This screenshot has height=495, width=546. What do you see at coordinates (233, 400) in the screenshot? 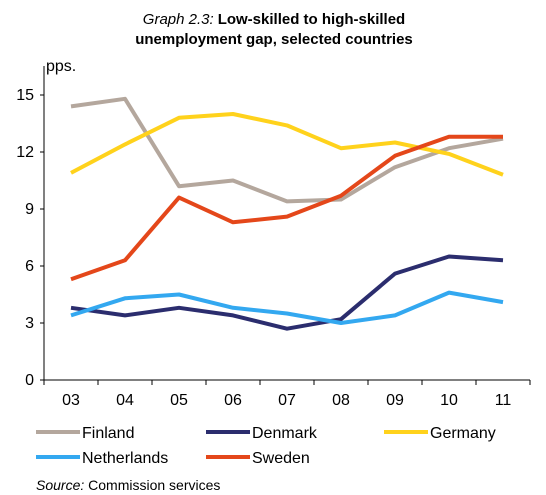
I see `x-tick-label: 06` at bounding box center [233, 400].